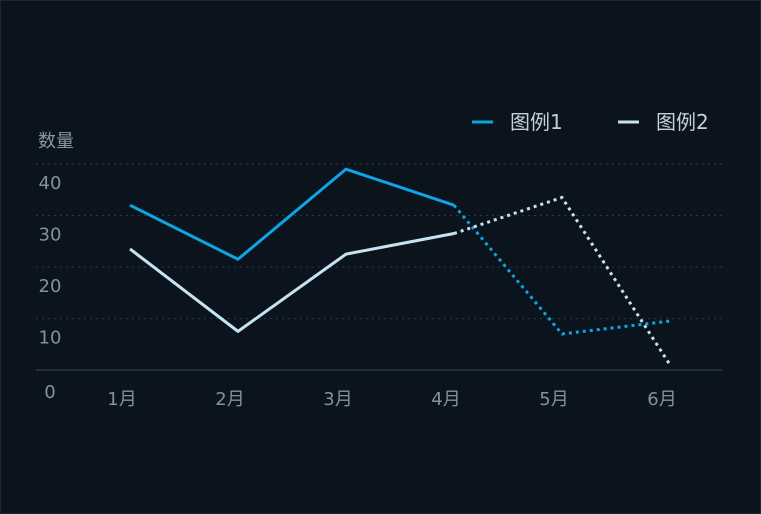 The width and height of the screenshot is (761, 514). I want to click on x-tick-label: 5月, so click(553, 399).